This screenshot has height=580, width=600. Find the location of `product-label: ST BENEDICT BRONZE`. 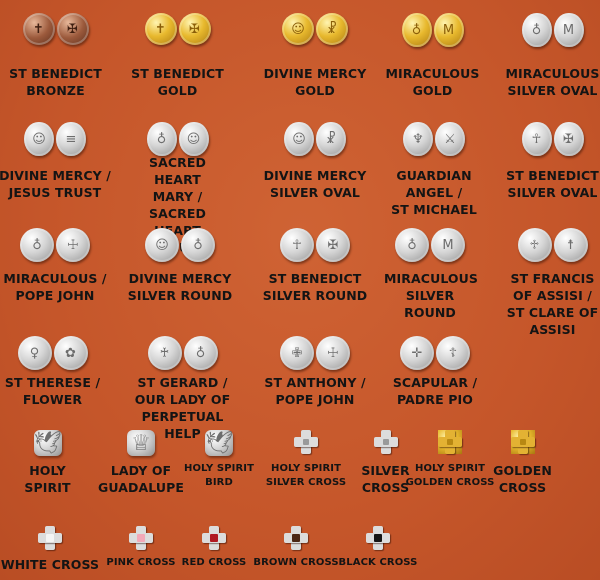

product-label: ST BENEDICT BRONZE is located at coordinates (55, 82).